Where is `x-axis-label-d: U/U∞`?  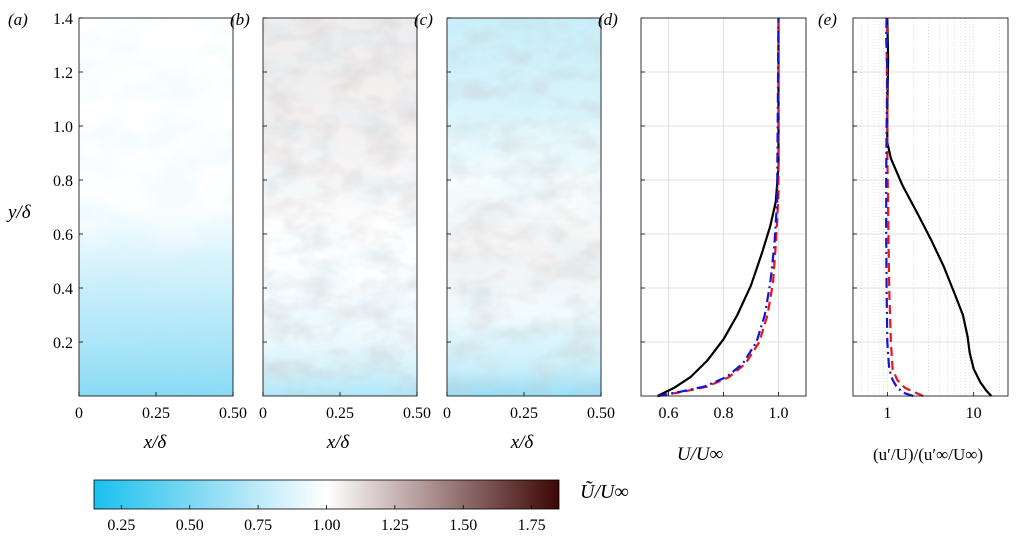
x-axis-label-d: U/U∞ is located at coordinates (700, 454).